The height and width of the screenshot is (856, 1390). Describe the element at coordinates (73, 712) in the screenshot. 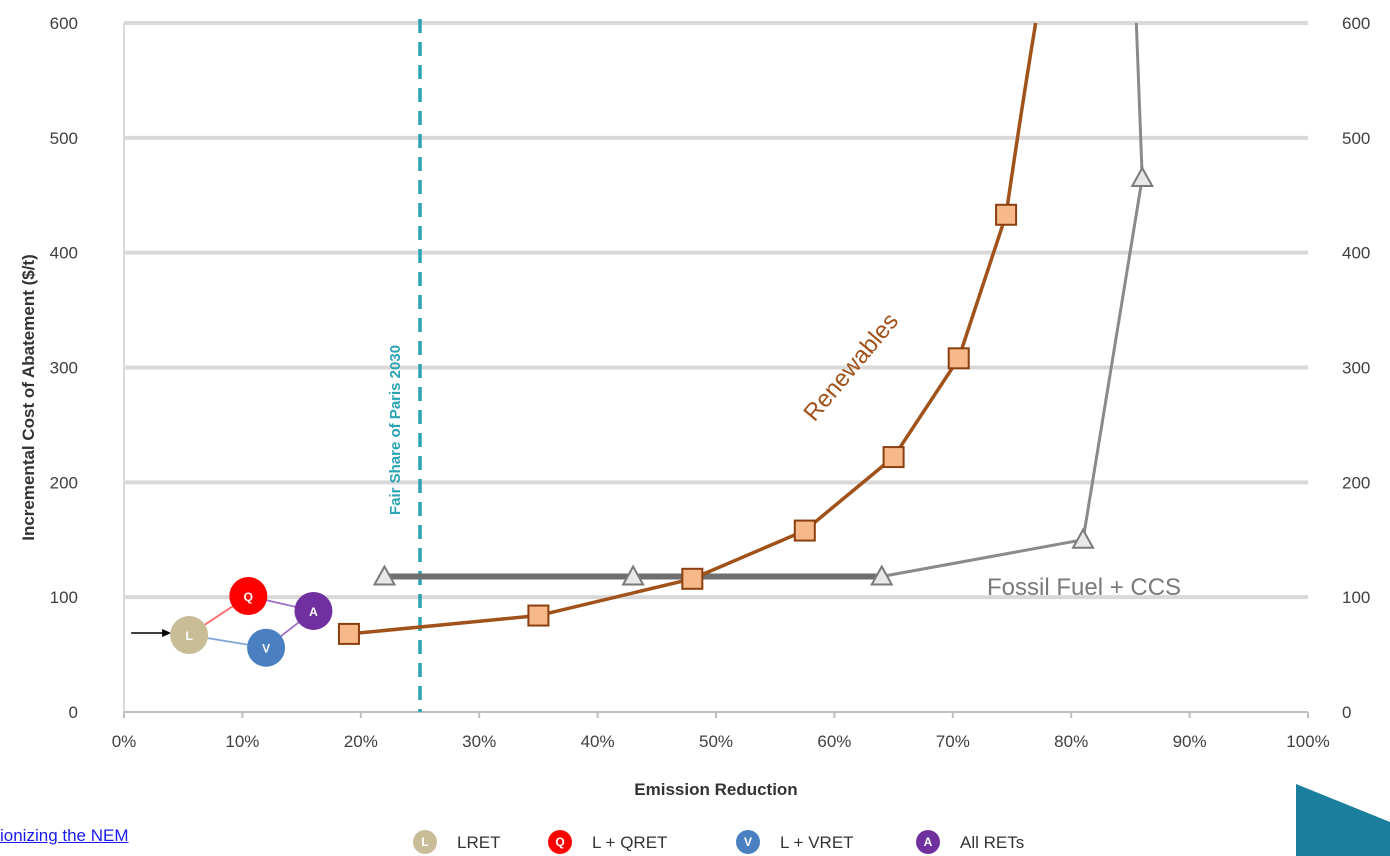

I see `y-tick-left-0: 0` at that location.